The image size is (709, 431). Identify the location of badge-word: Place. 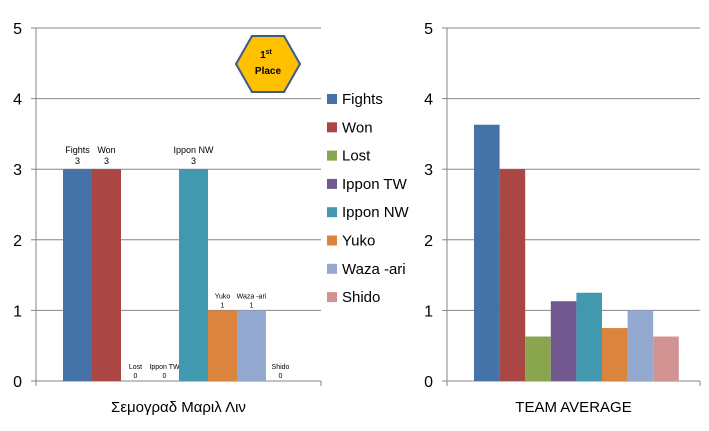
(268, 71).